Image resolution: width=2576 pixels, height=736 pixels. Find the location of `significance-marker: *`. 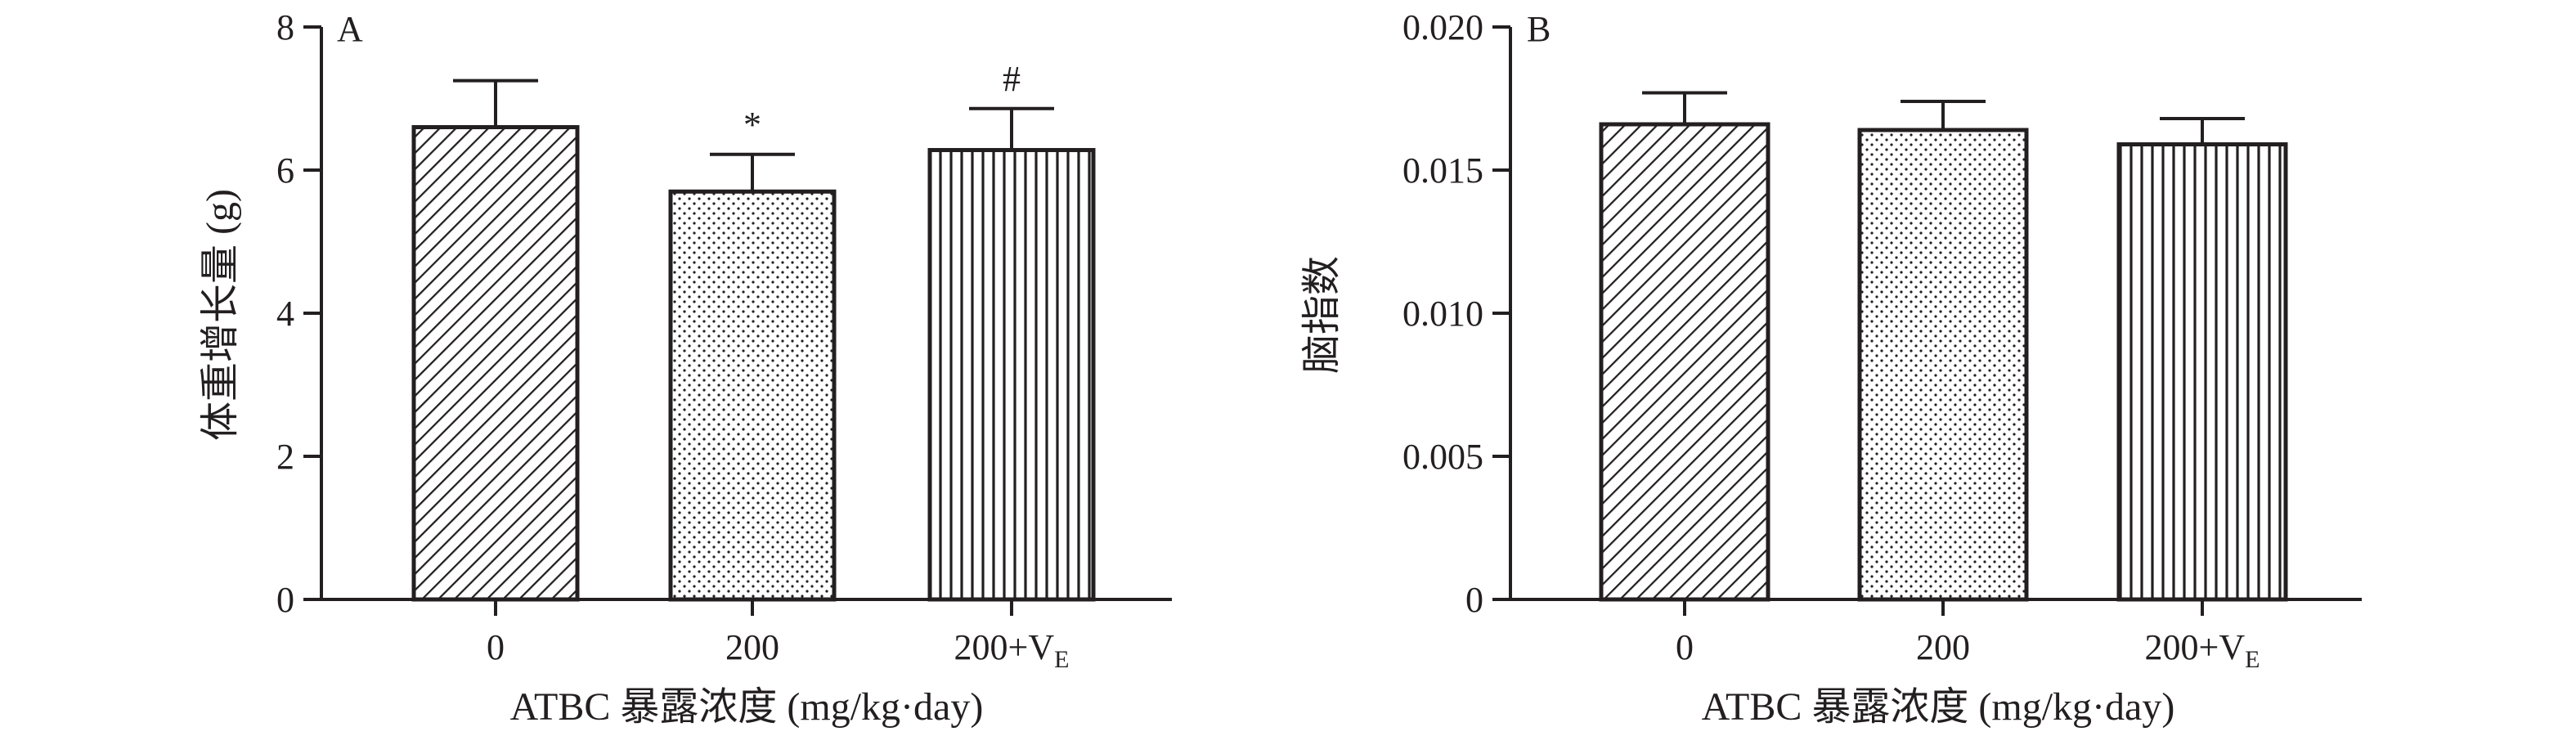

significance-marker: * is located at coordinates (752, 125).